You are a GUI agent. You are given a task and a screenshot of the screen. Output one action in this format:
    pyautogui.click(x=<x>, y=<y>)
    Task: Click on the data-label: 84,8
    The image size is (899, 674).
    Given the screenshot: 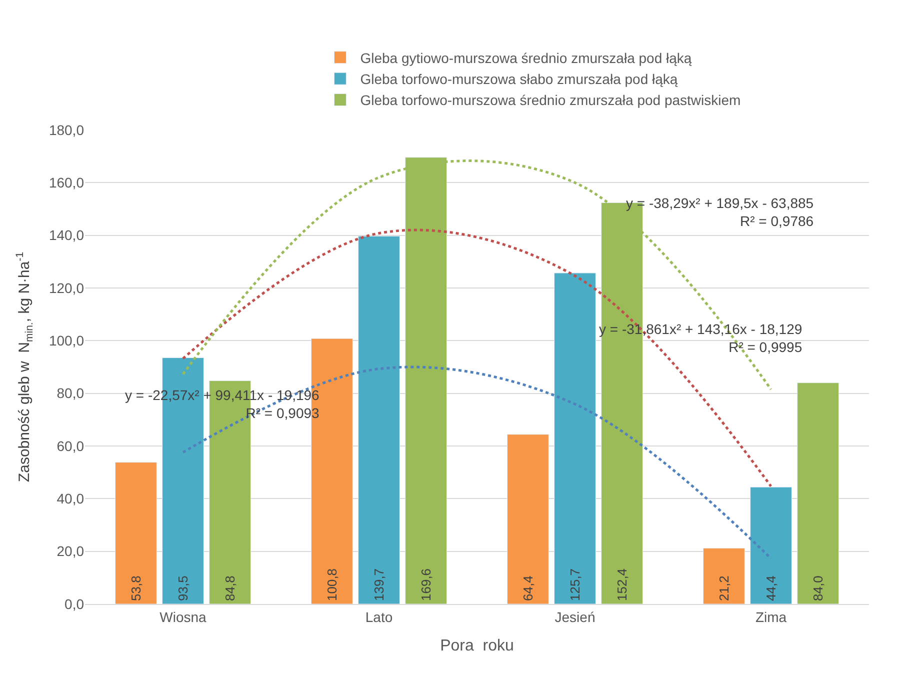 What is the action you would take?
    pyautogui.click(x=230, y=588)
    